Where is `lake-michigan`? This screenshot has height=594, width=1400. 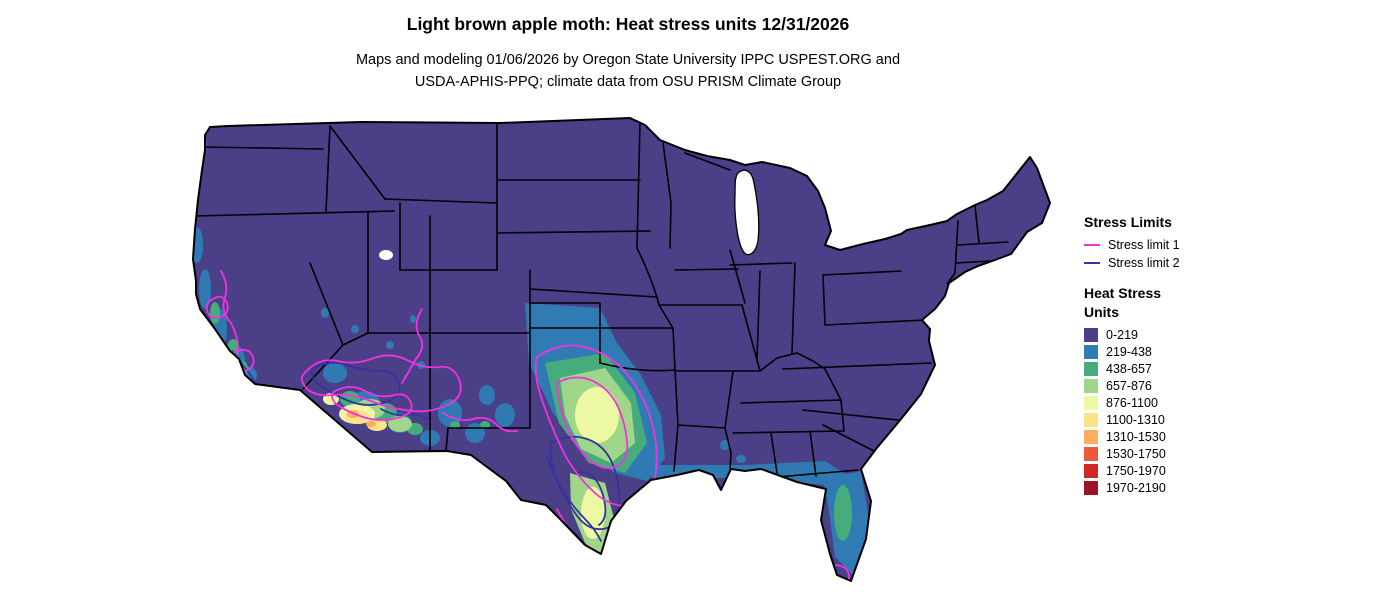 lake-michigan is located at coordinates (747, 212).